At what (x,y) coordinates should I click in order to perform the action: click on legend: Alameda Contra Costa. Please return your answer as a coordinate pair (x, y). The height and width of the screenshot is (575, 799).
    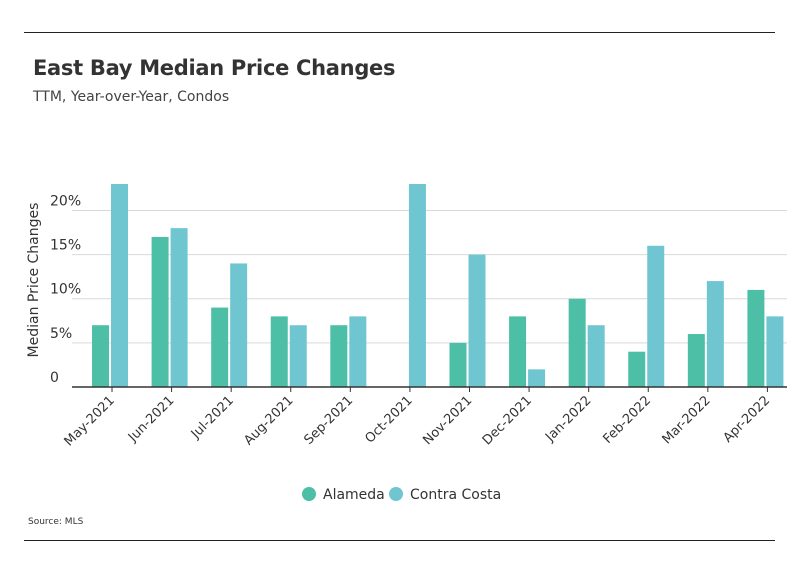
    Looking at the image, I should click on (401, 495).